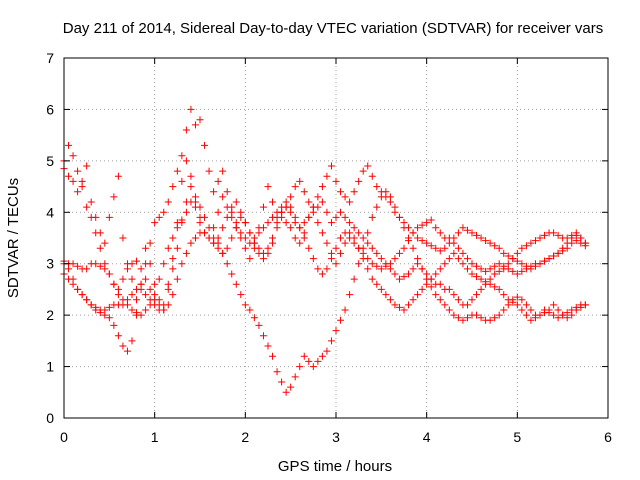 The width and height of the screenshot is (640, 480). What do you see at coordinates (50, 109) in the screenshot?
I see `y-tick-label: 6` at bounding box center [50, 109].